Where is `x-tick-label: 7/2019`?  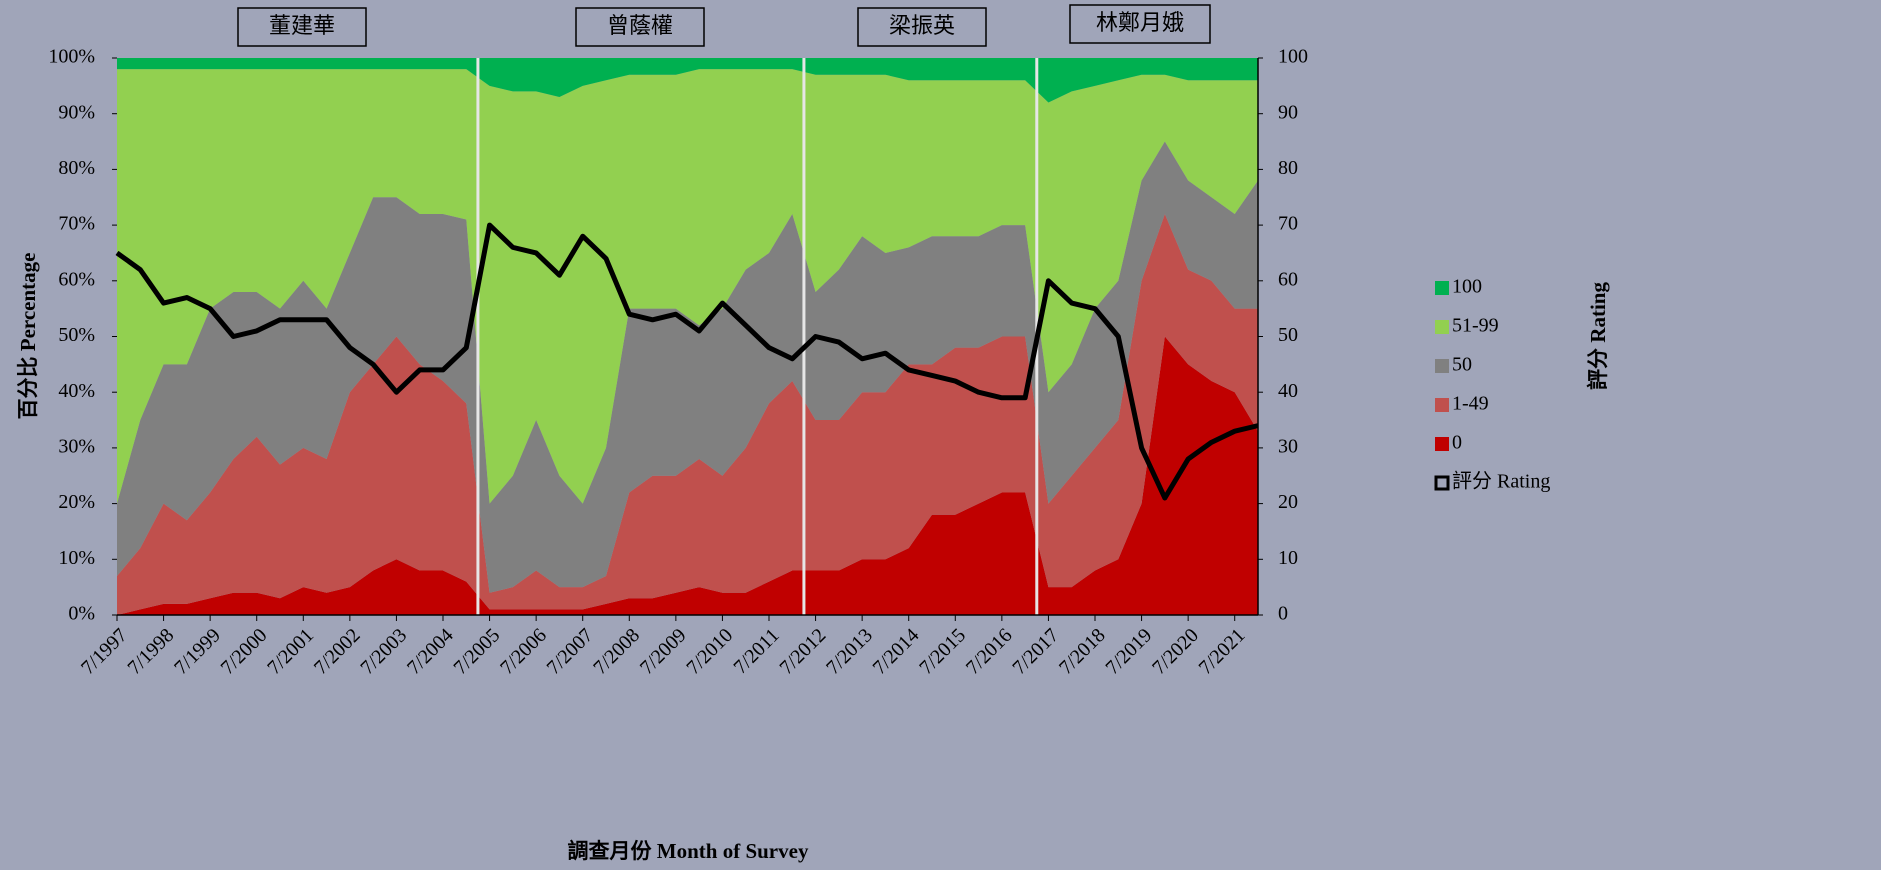
x-tick-label: 7/2019 is located at coordinates (1129, 651).